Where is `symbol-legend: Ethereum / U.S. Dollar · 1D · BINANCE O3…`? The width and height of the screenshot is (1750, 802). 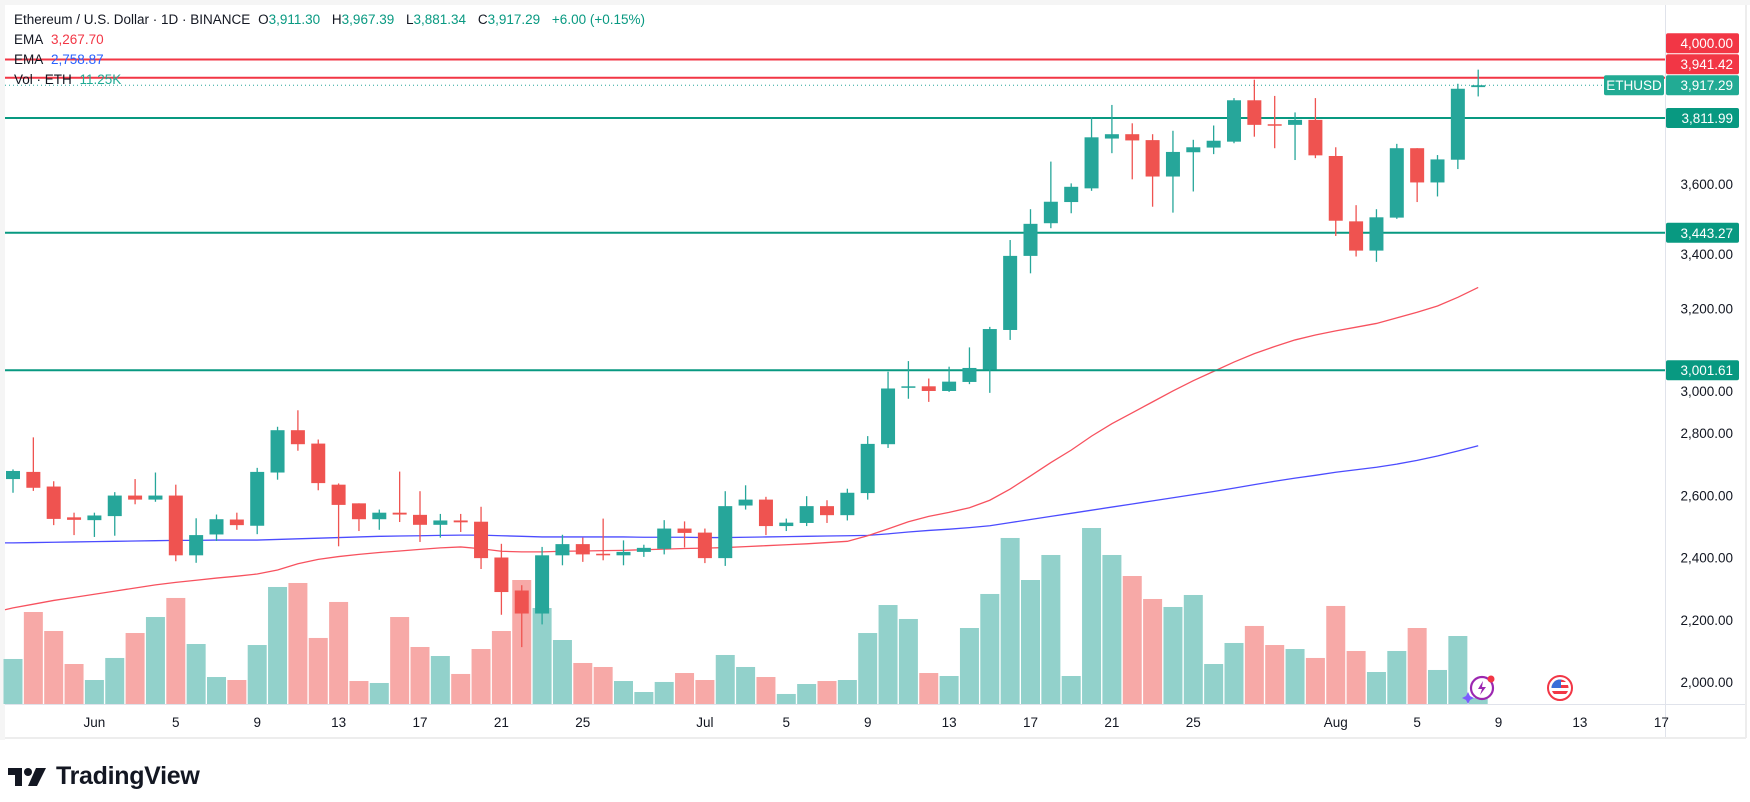 symbol-legend: Ethereum / U.S. Dollar · 1D · BINANCE O3… is located at coordinates (331, 19).